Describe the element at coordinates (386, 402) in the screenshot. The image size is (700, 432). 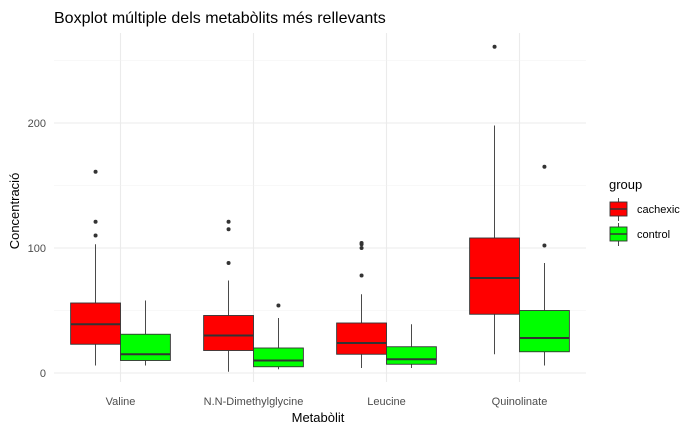
I see `x-tick-label: Leucine` at that location.